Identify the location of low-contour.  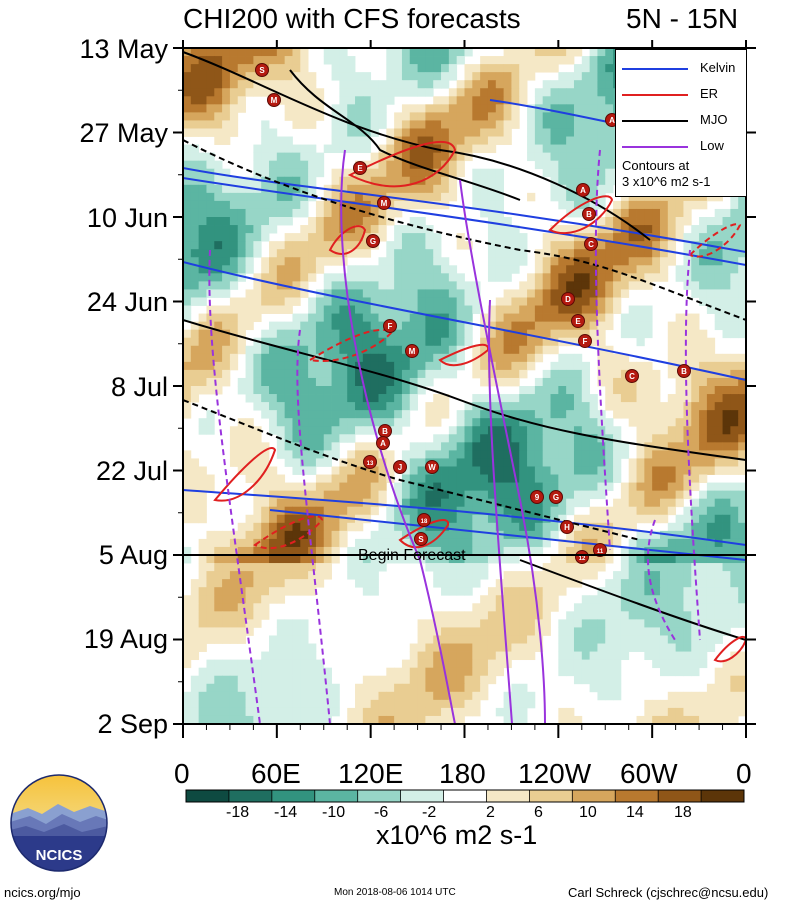
(502, 451).